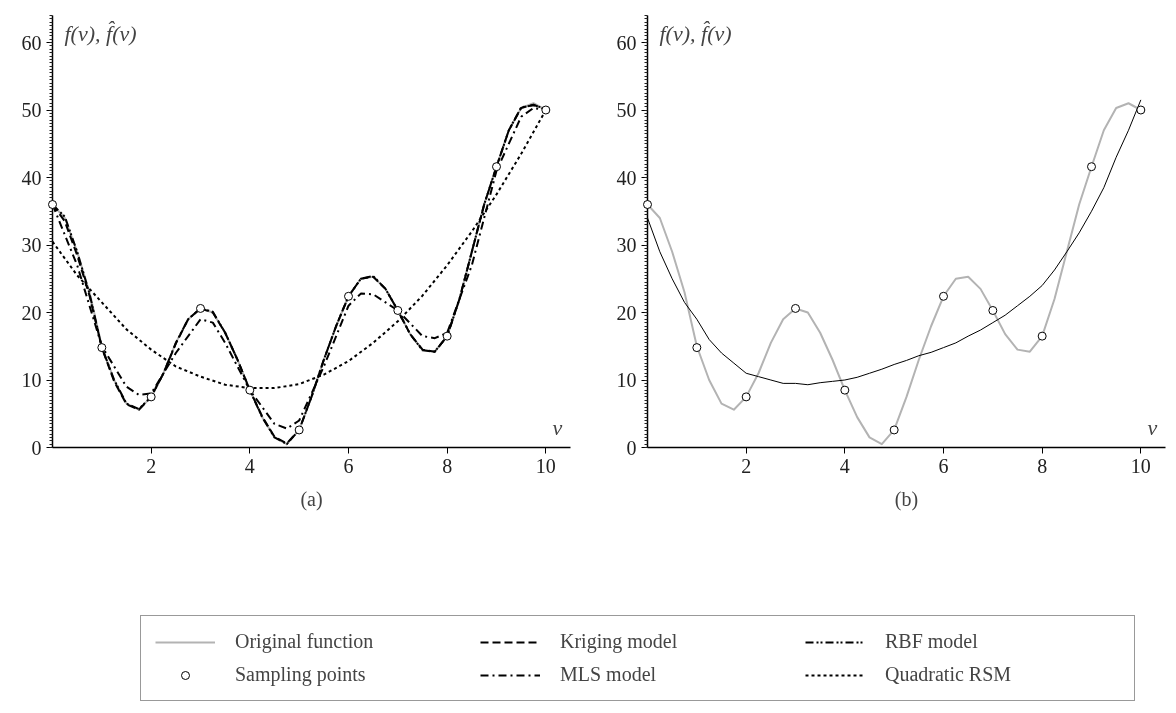  Describe the element at coordinates (619, 641) in the screenshot. I see `legend-label: Kriging model` at that location.